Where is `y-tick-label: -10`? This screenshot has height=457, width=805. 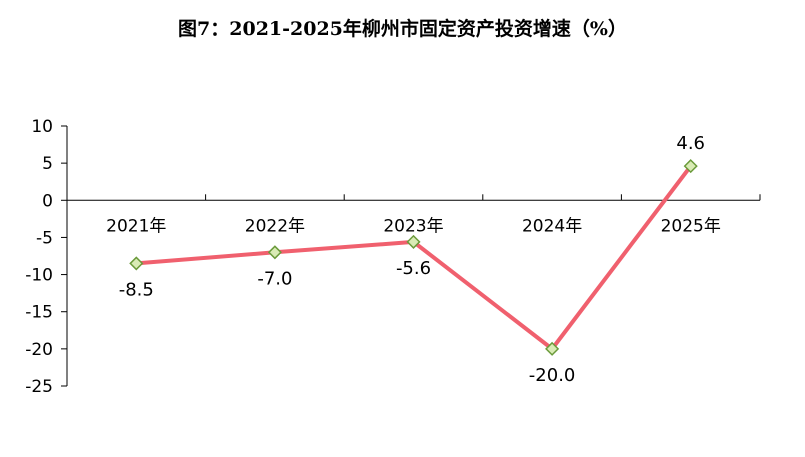 y-tick-label: -10 is located at coordinates (39, 276).